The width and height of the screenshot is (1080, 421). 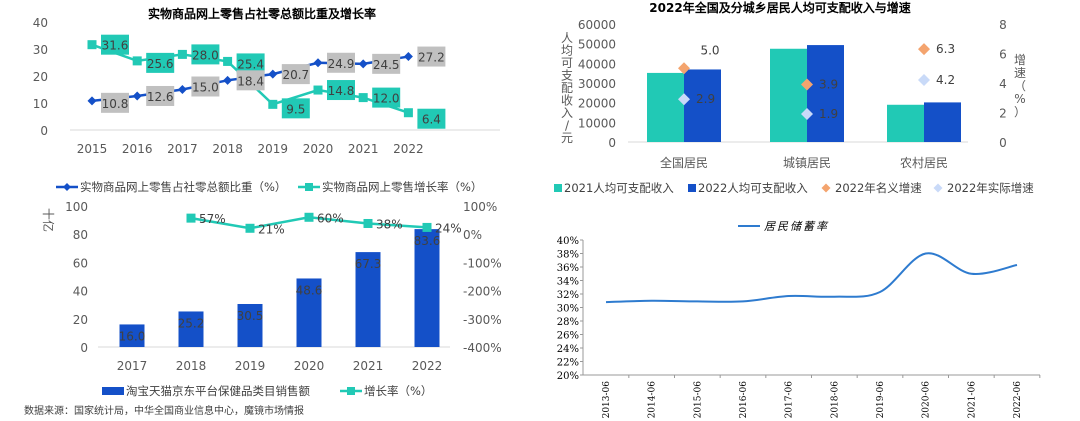 I want to click on chart1-share-label: 15.0, so click(x=205, y=88).